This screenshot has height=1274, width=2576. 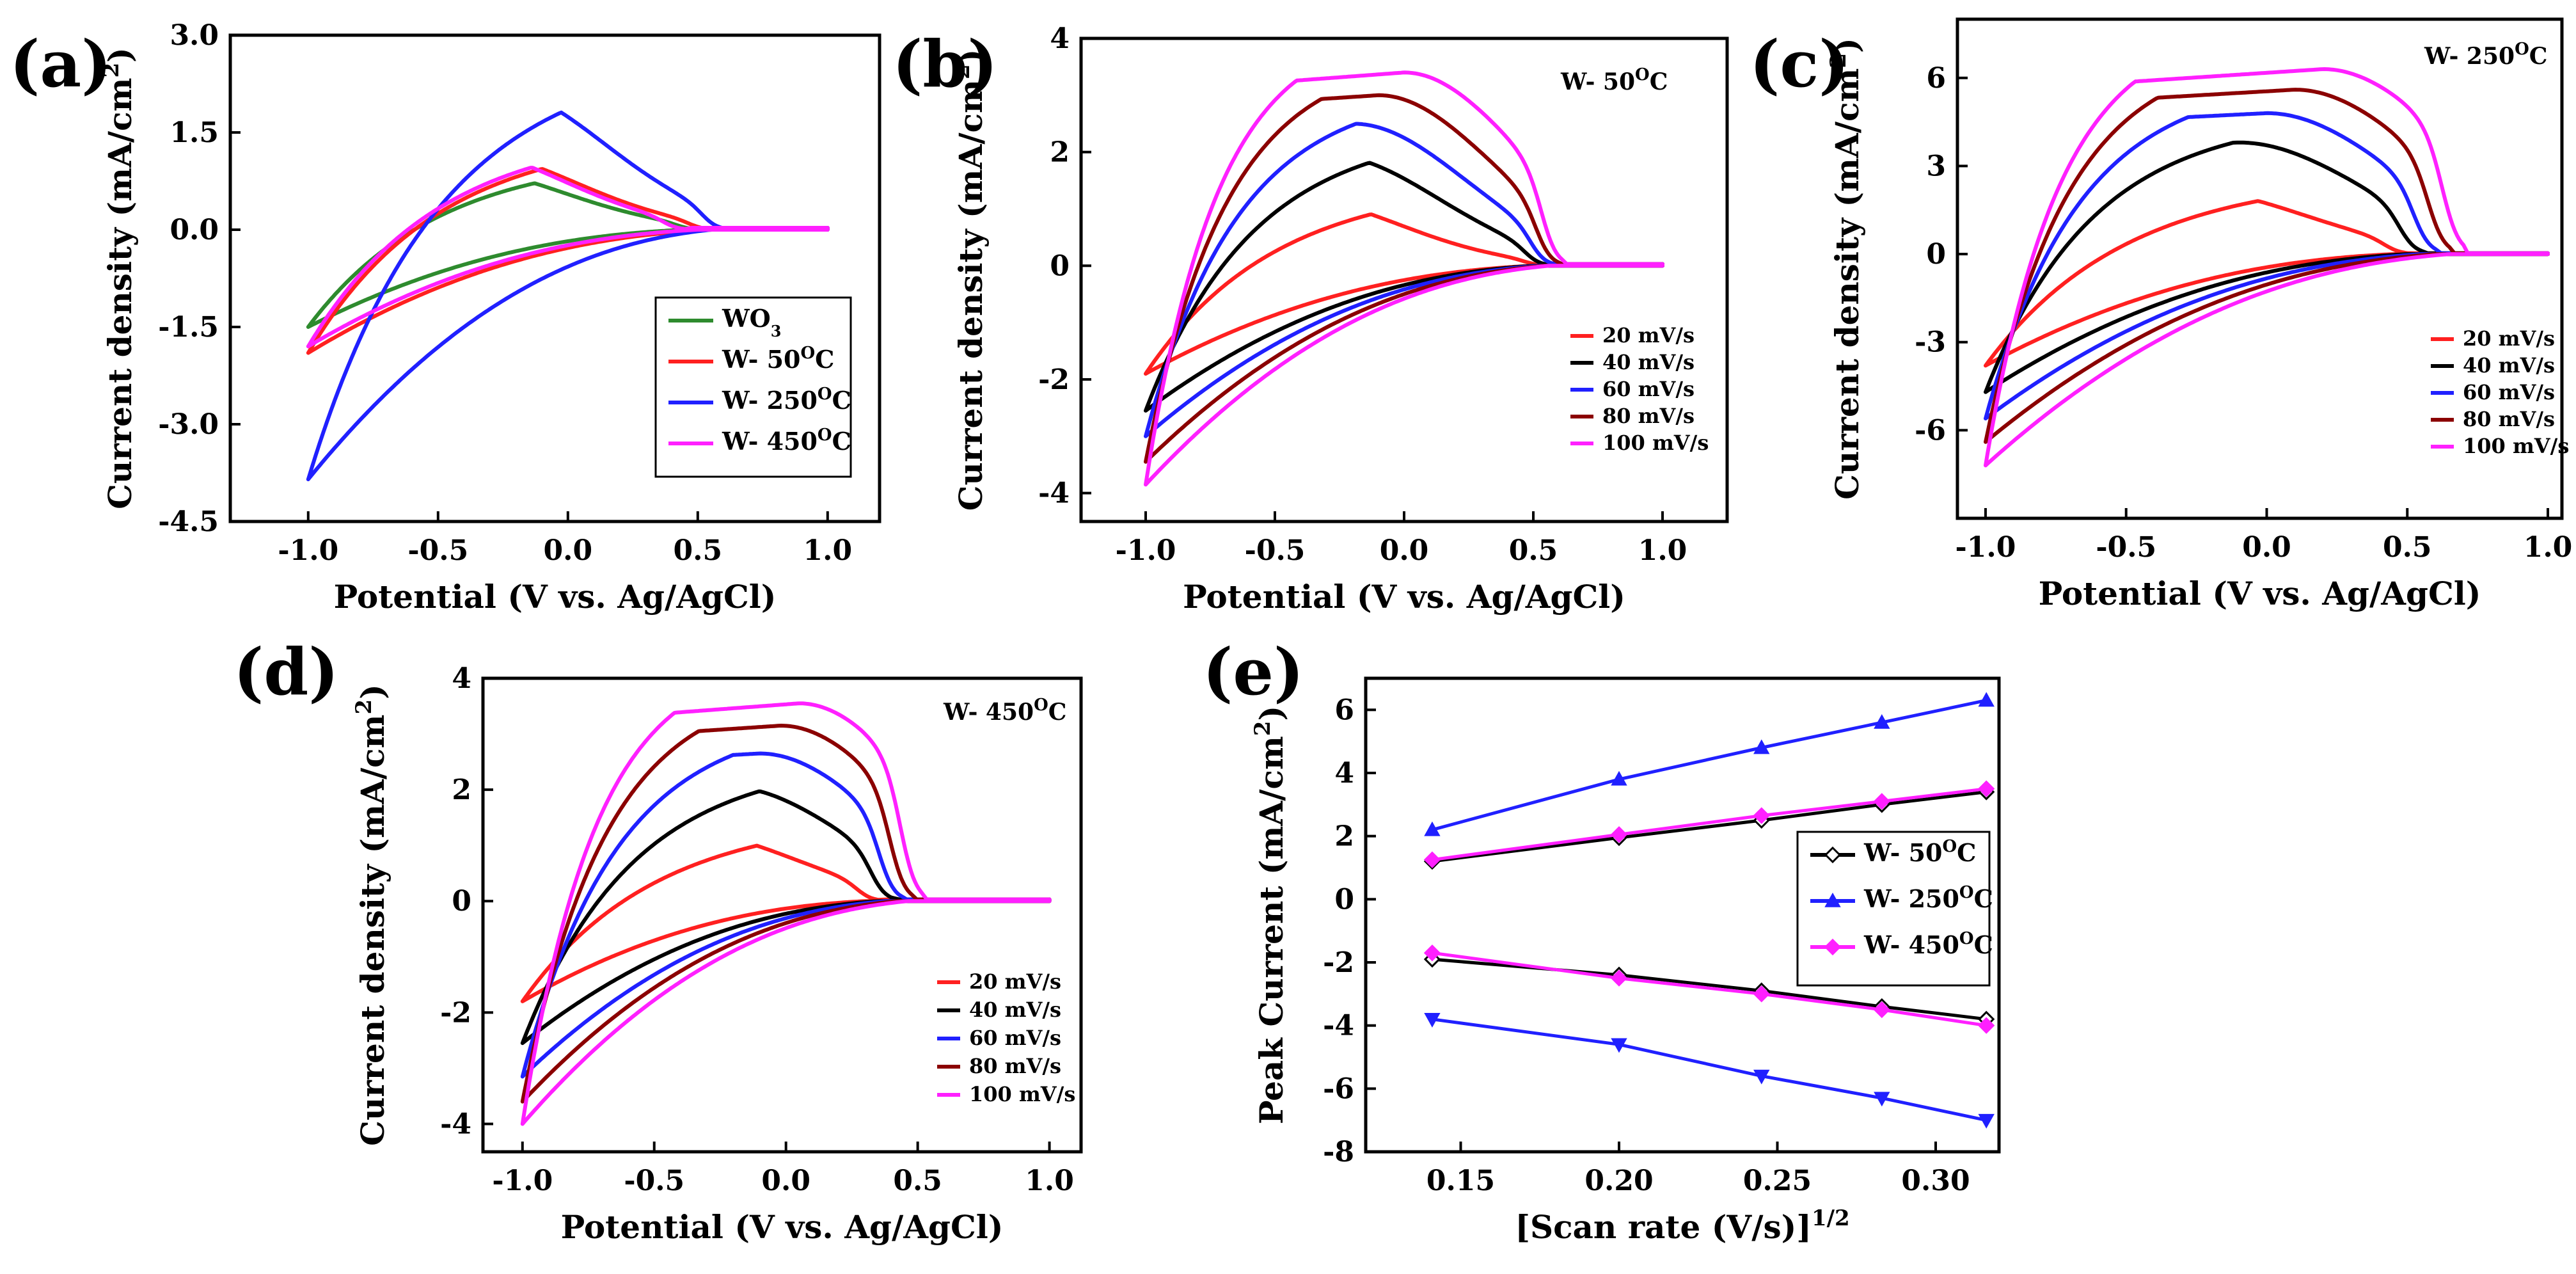 What do you see at coordinates (1799, 64) in the screenshot?
I see `panel-label: (c)` at bounding box center [1799, 64].